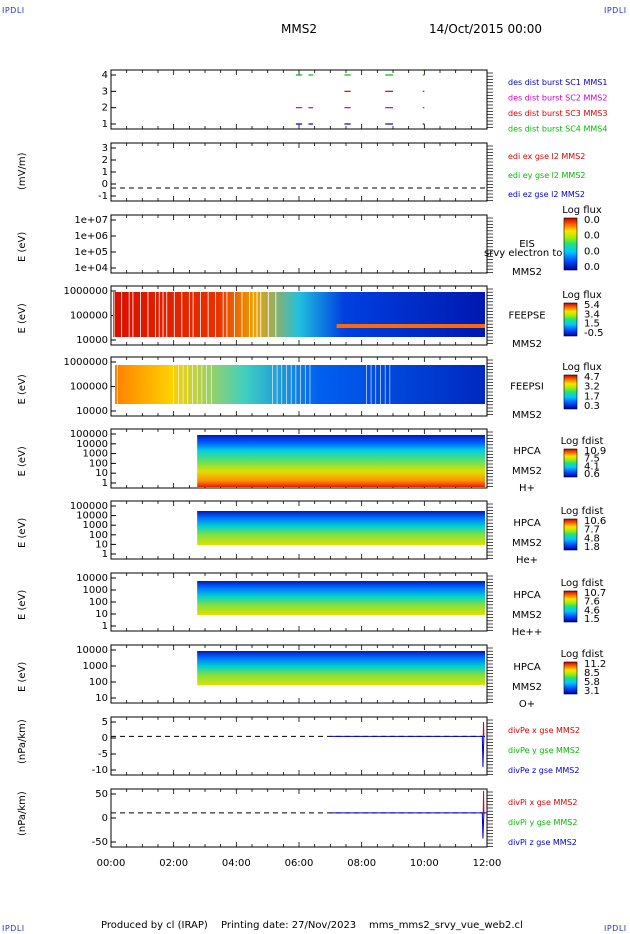 The image size is (630, 934). I want to click on y-tick-label: 3, so click(105, 91).